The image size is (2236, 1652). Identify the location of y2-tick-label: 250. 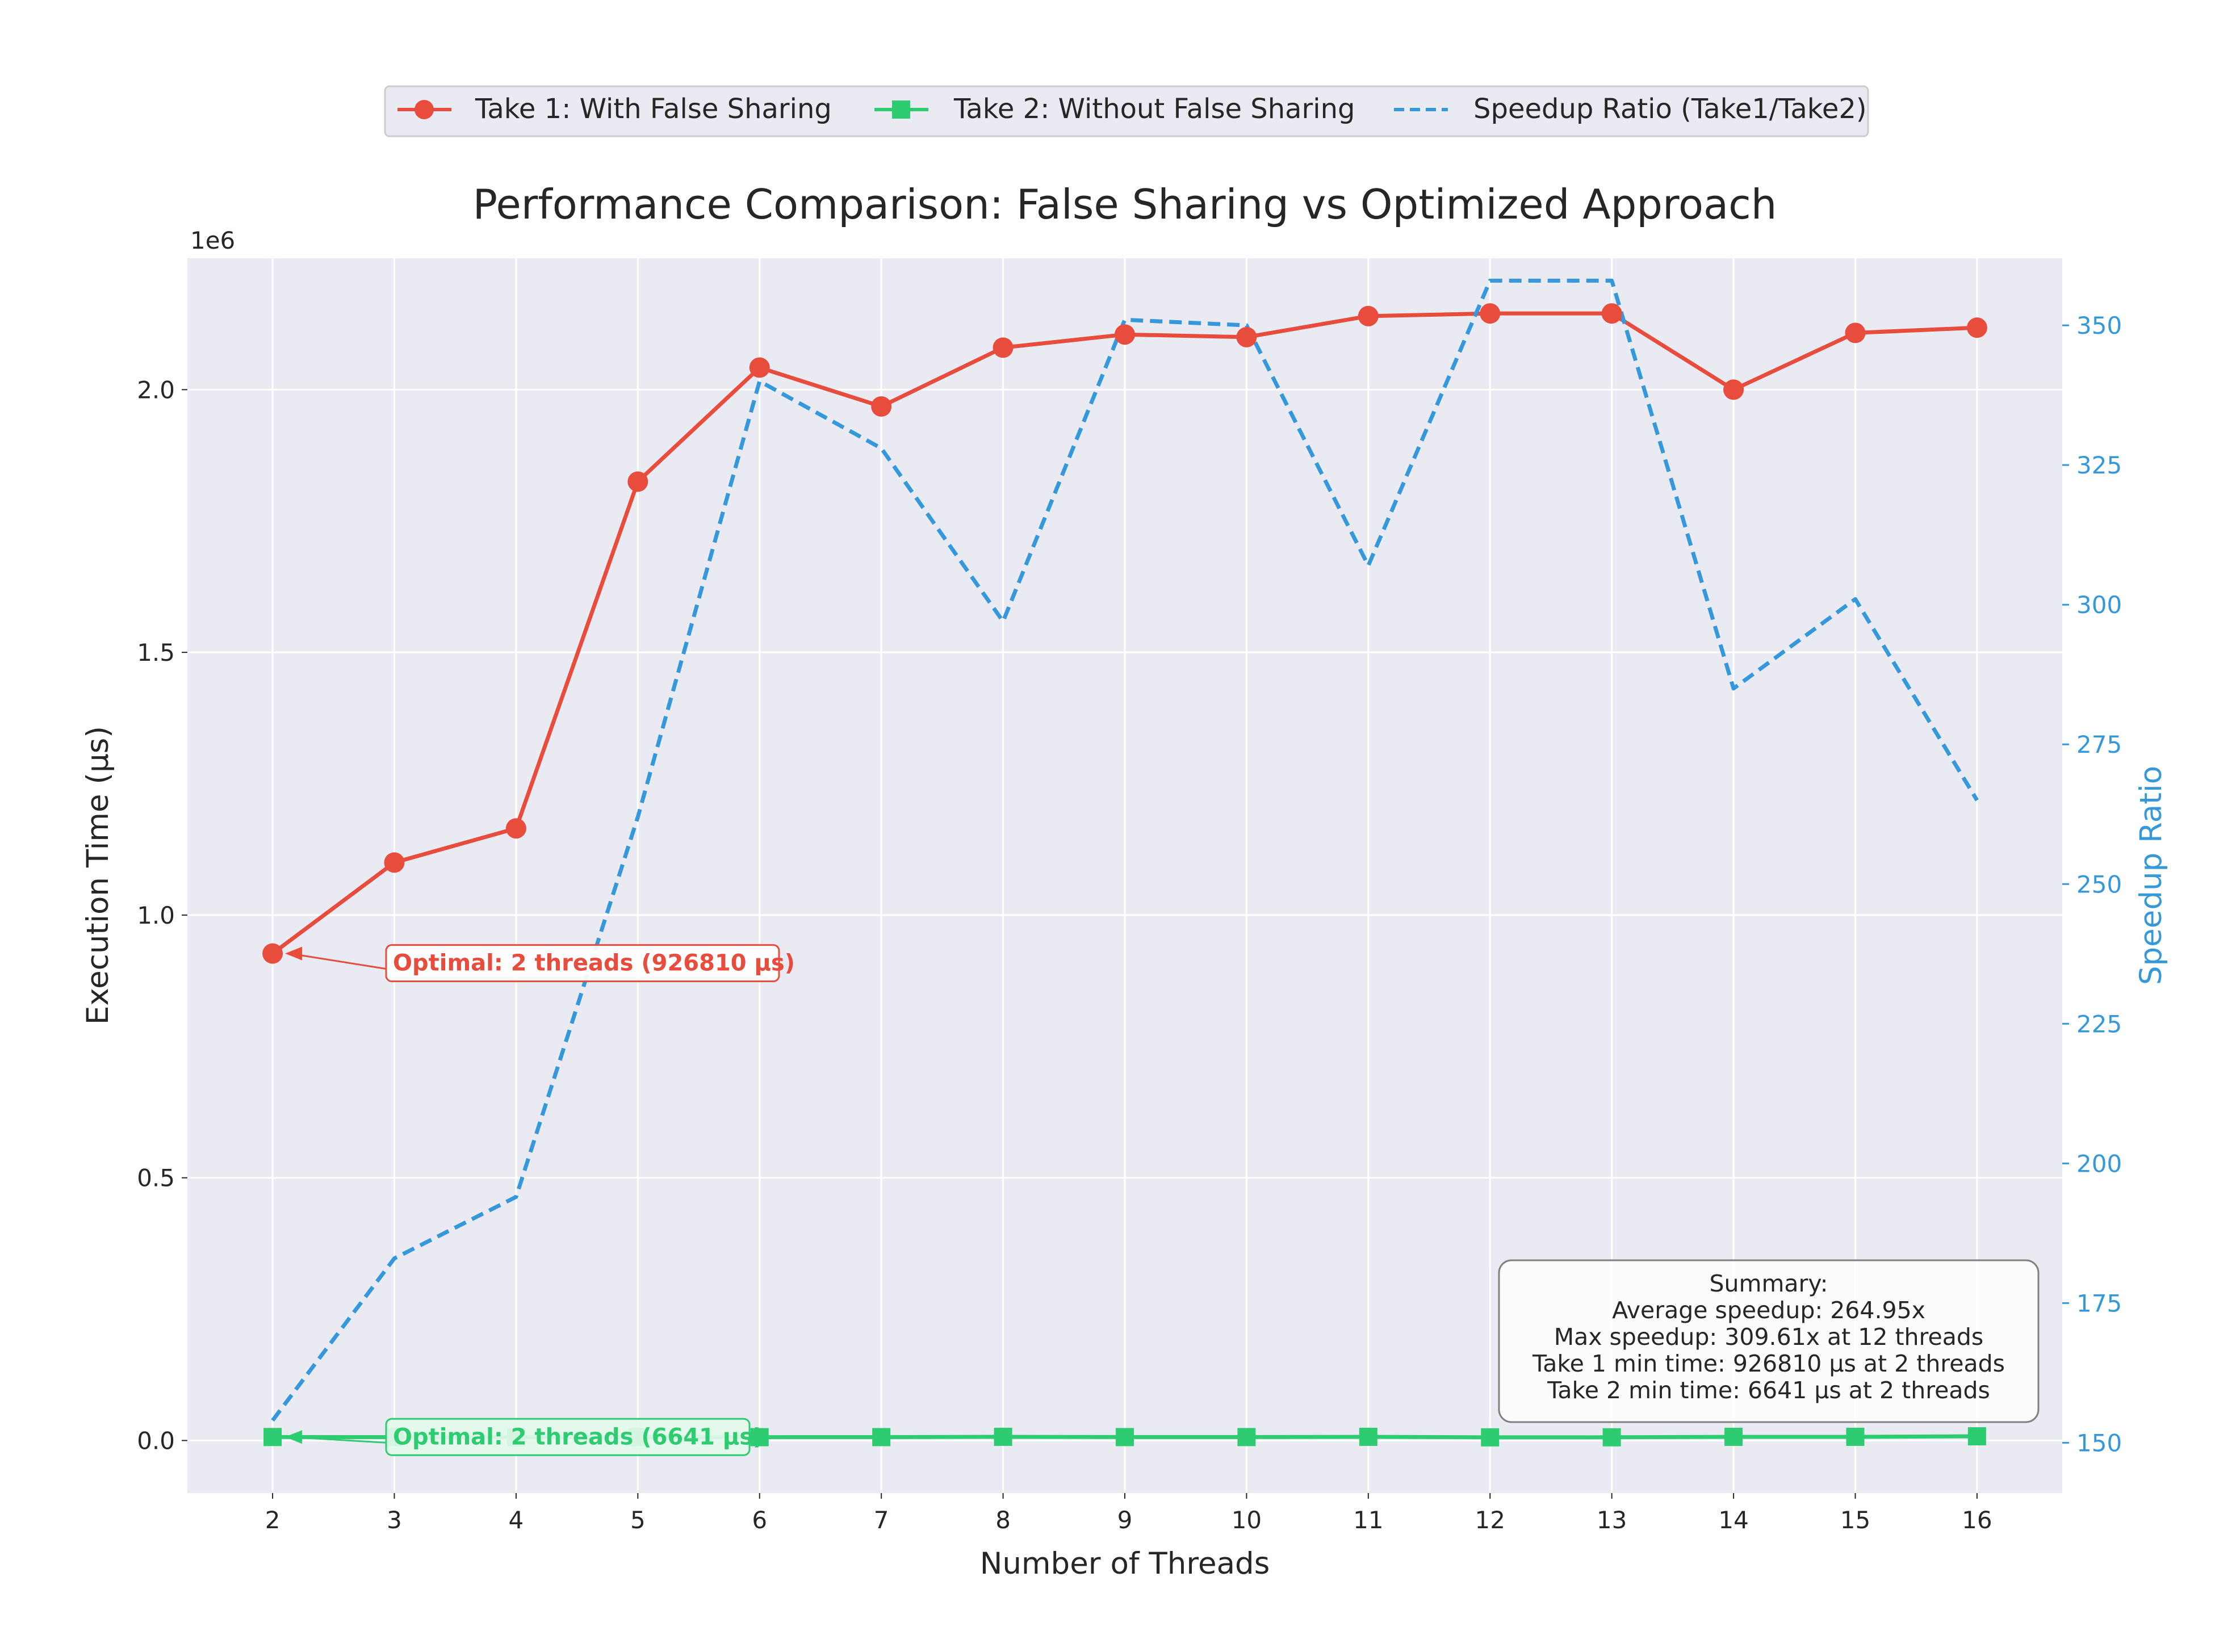
(2099, 884).